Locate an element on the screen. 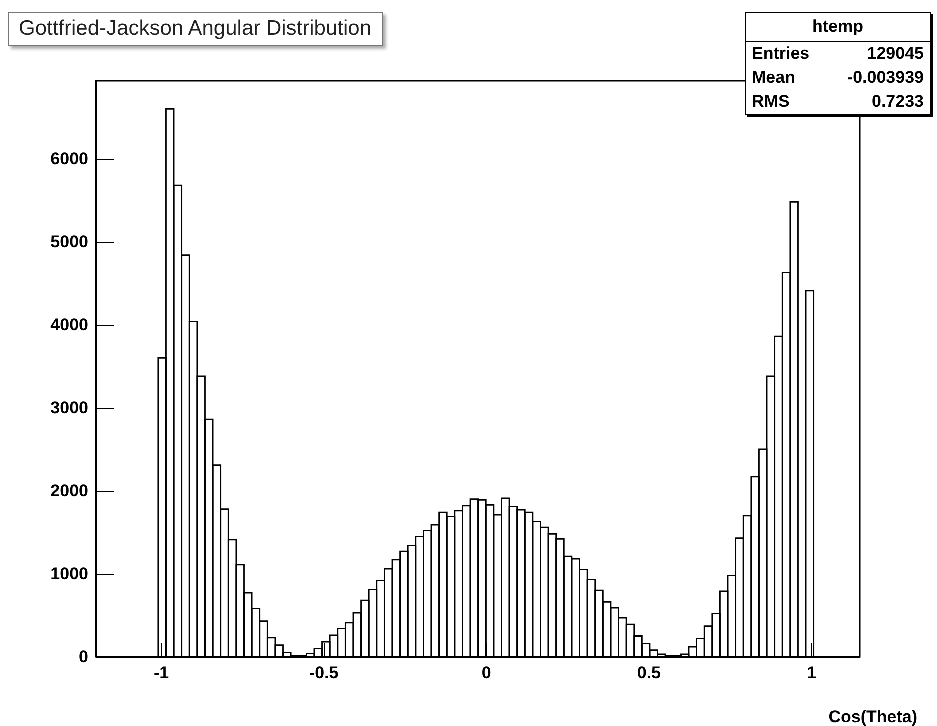 The height and width of the screenshot is (726, 937). y-tick-label: 4000 is located at coordinates (69, 325).